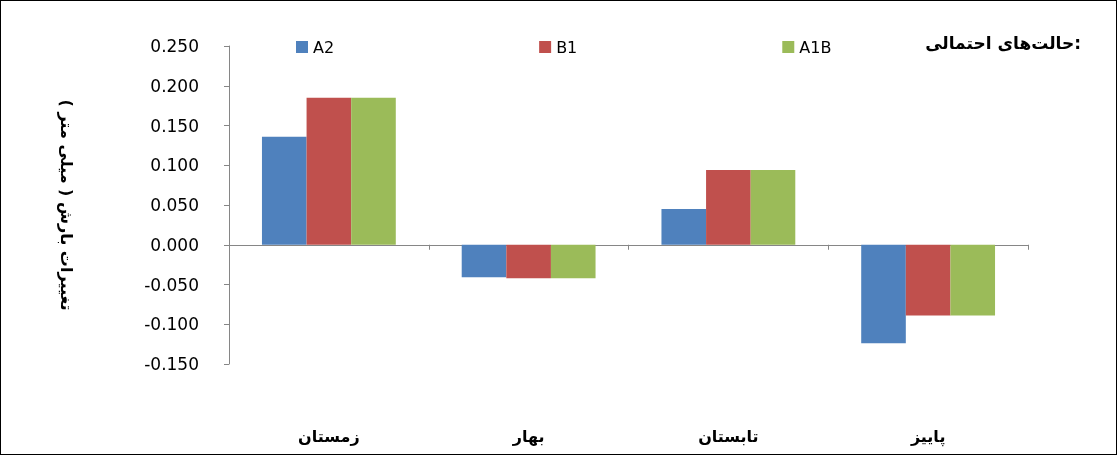  What do you see at coordinates (174, 46) in the screenshot?
I see `y-tick-label: 0.250` at bounding box center [174, 46].